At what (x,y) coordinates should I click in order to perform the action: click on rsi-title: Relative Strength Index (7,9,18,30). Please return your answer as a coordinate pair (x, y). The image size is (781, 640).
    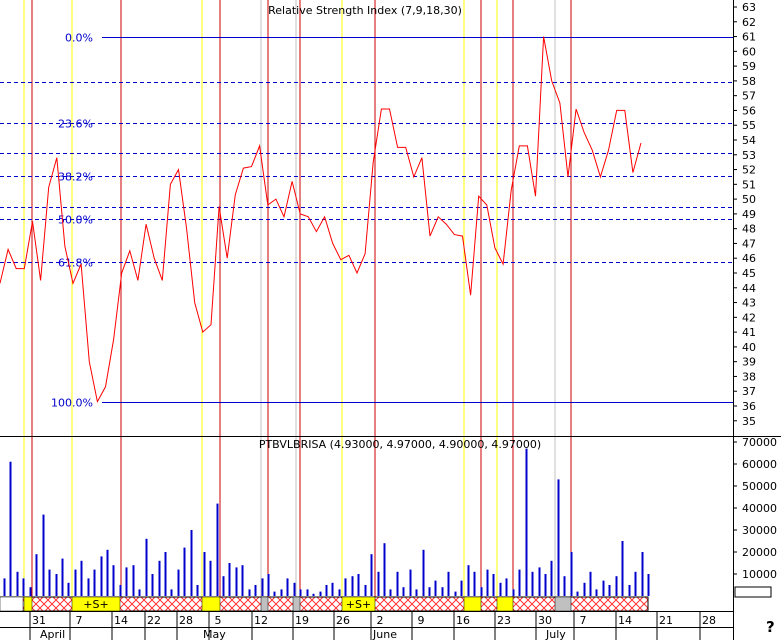
    Looking at the image, I should click on (365, 10).